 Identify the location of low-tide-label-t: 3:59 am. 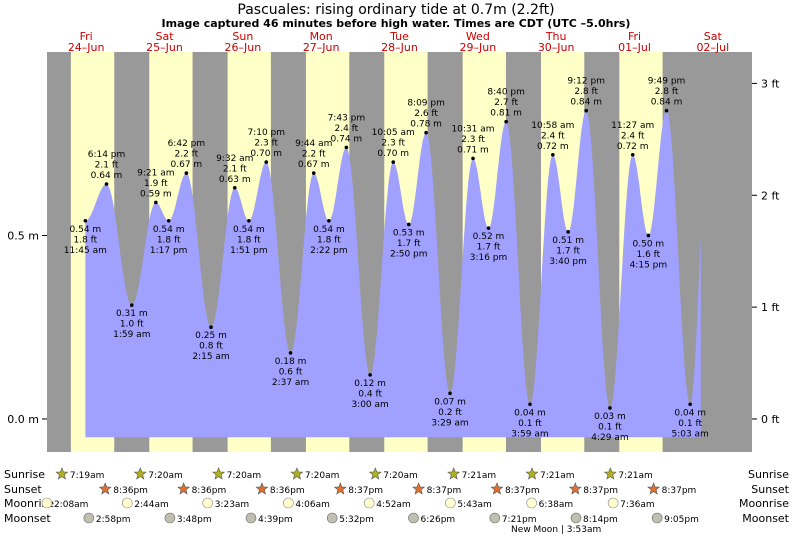
(529, 434).